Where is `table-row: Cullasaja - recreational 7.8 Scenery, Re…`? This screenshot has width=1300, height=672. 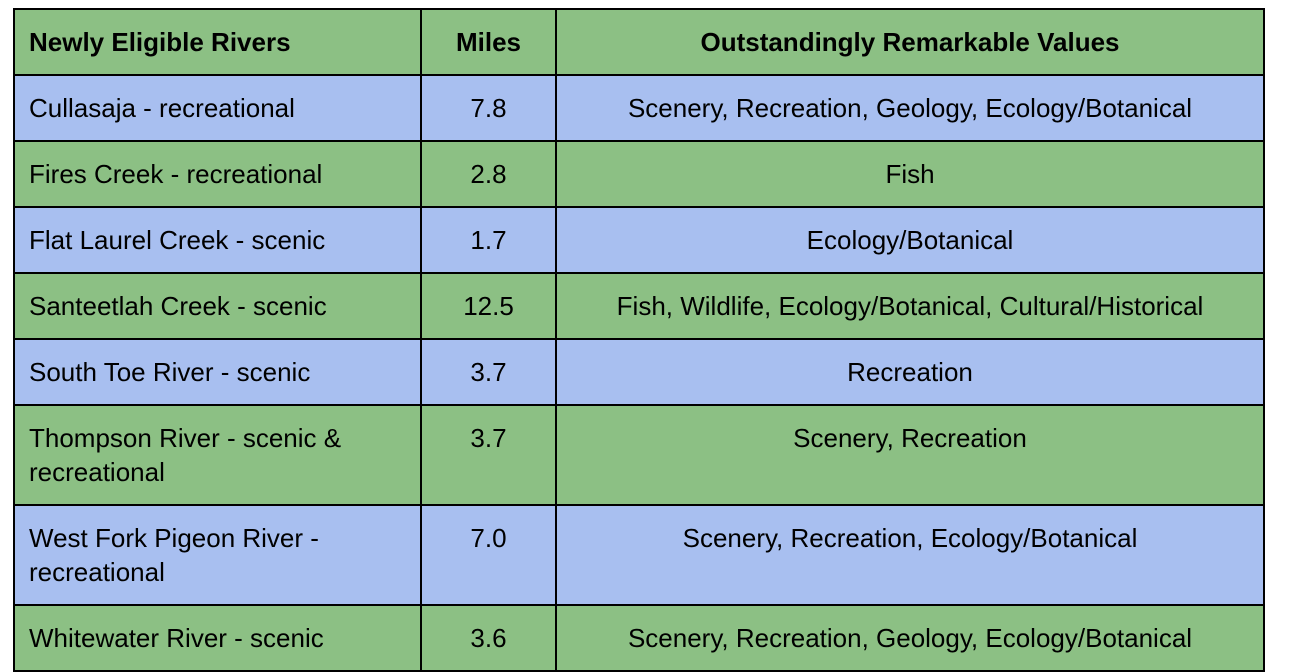 table-row: Cullasaja - recreational 7.8 Scenery, Re… is located at coordinates (639, 108).